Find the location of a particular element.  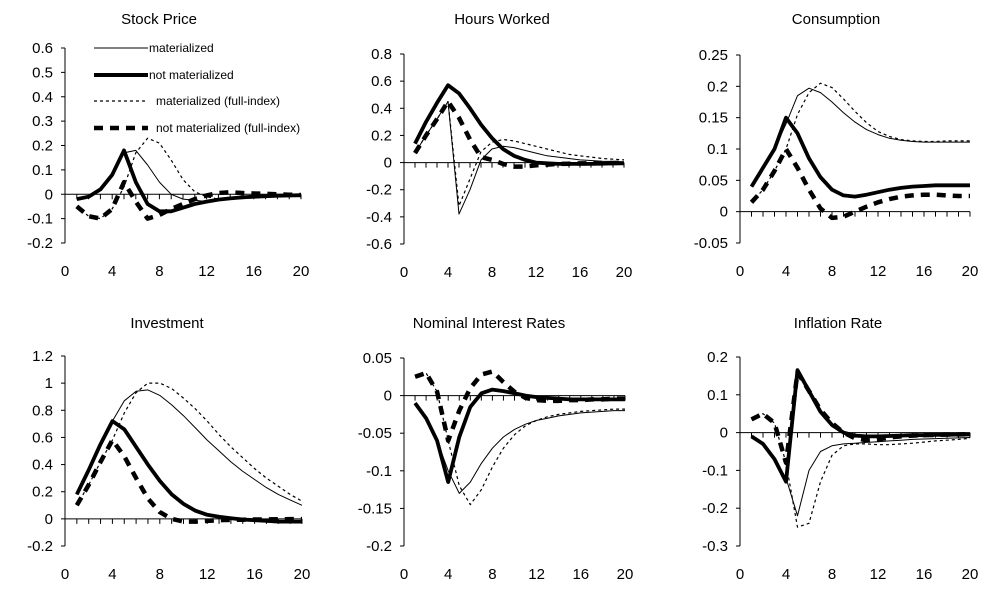

panel-title: Inflation Rate is located at coordinates (838, 323).